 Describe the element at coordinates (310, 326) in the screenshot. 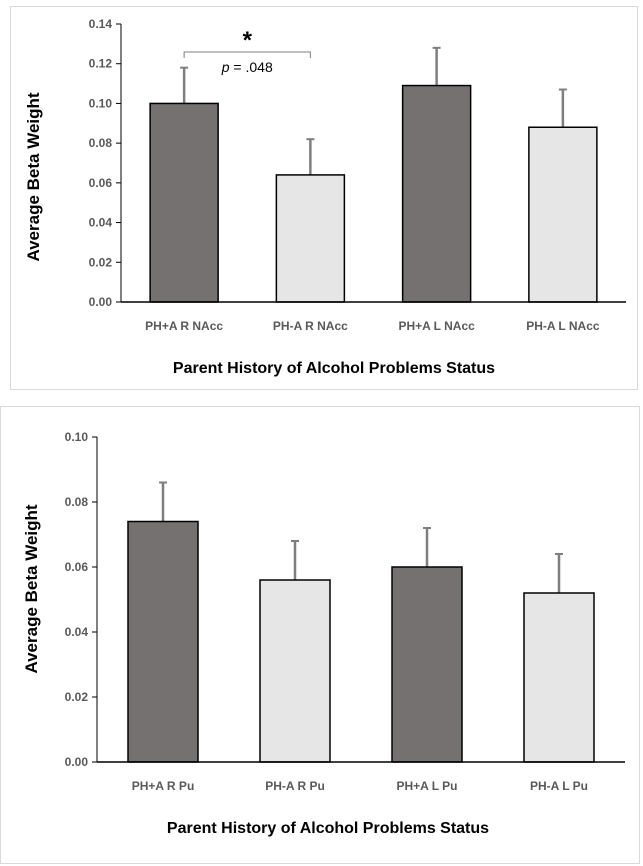

I see `x-tick-label: PH-A R NAcc` at that location.